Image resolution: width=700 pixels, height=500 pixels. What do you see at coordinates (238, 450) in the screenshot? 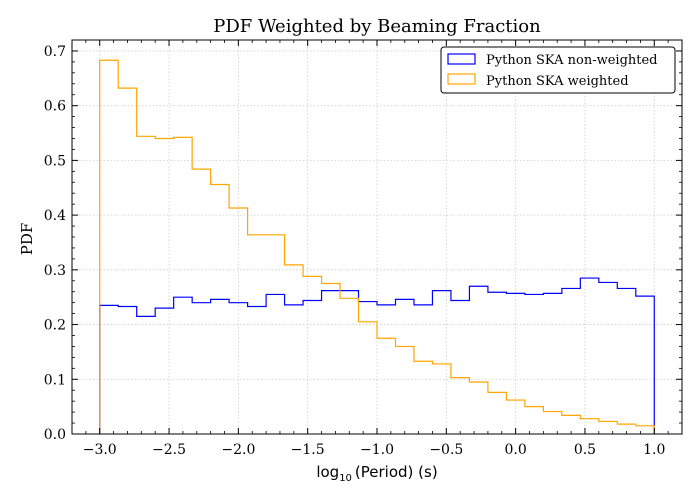
I see `x-tick-label: −2.0` at bounding box center [238, 450].